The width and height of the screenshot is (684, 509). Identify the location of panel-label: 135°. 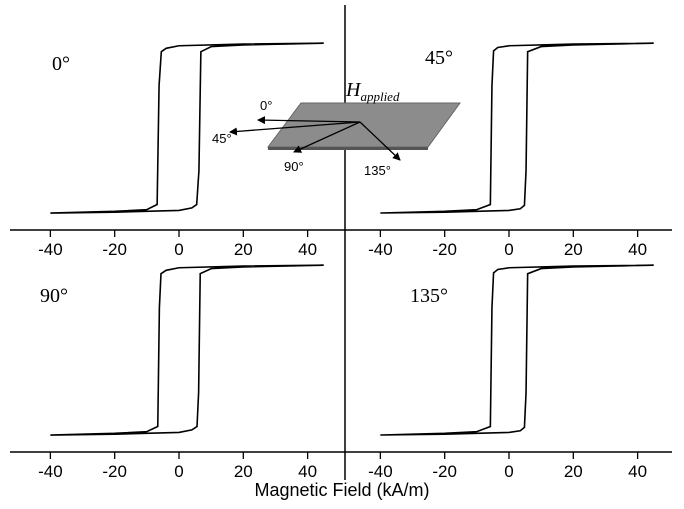
(429, 296).